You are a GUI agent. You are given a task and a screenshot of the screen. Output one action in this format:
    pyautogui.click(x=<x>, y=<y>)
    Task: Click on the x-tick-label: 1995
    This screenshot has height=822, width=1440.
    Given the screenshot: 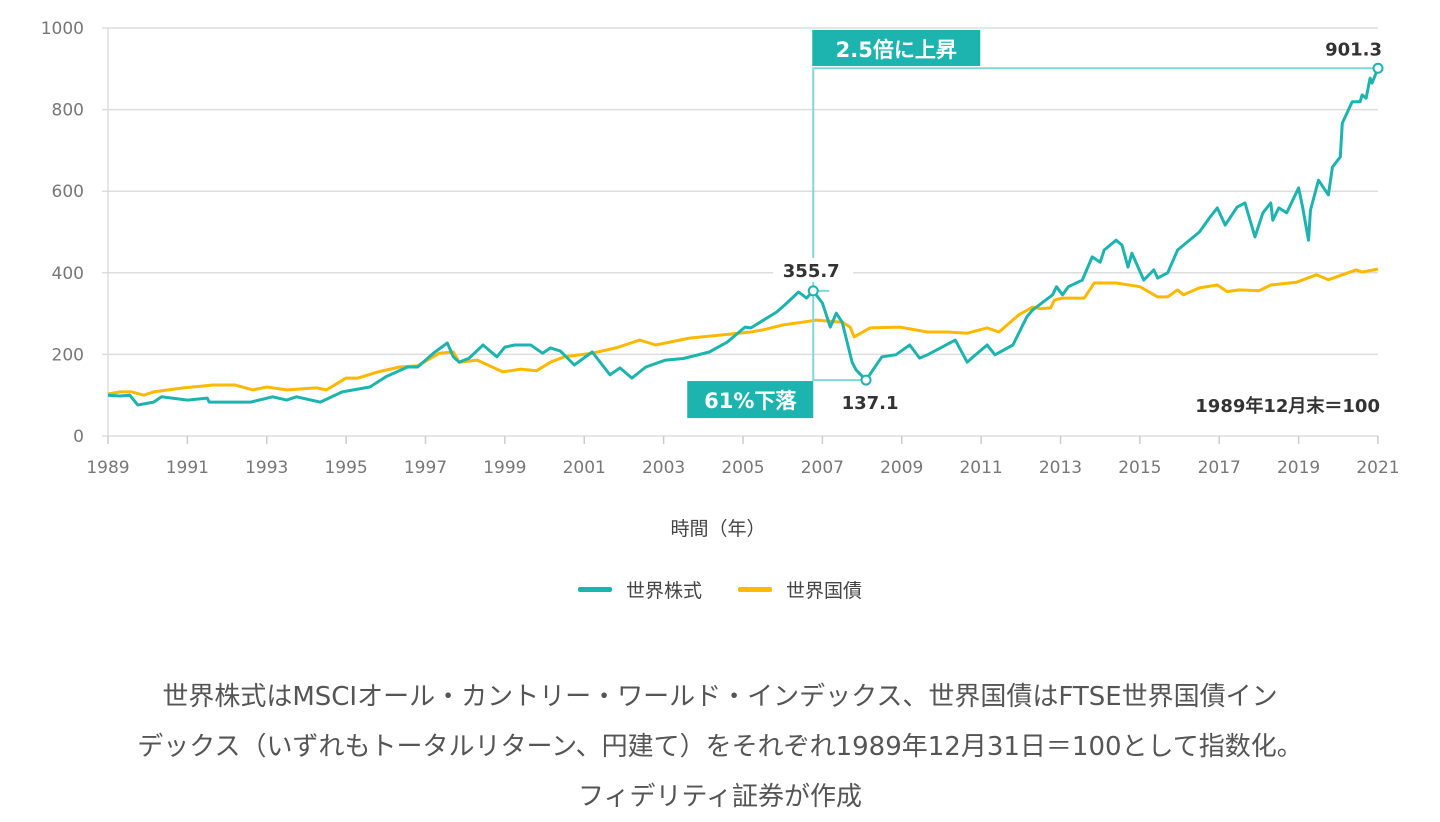 What is the action you would take?
    pyautogui.click(x=345, y=468)
    